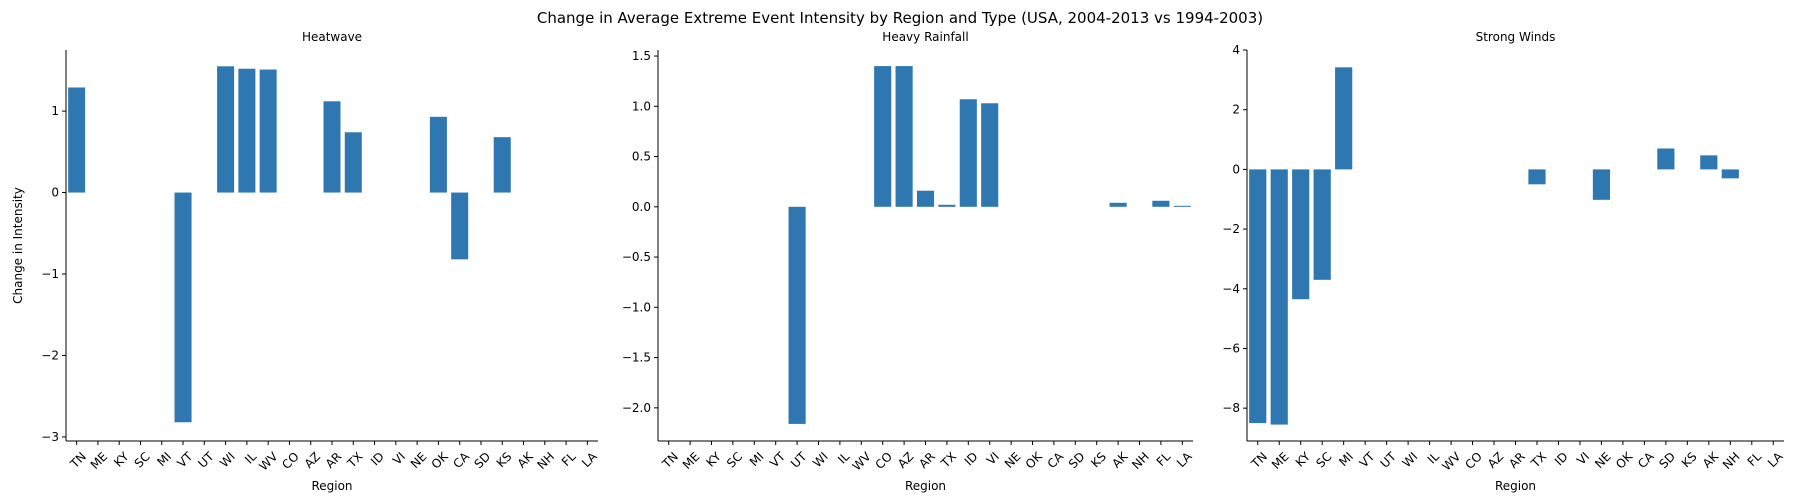 The width and height of the screenshot is (1800, 500). Describe the element at coordinates (641, 56) in the screenshot. I see `y-tick-label: 1.5` at that location.